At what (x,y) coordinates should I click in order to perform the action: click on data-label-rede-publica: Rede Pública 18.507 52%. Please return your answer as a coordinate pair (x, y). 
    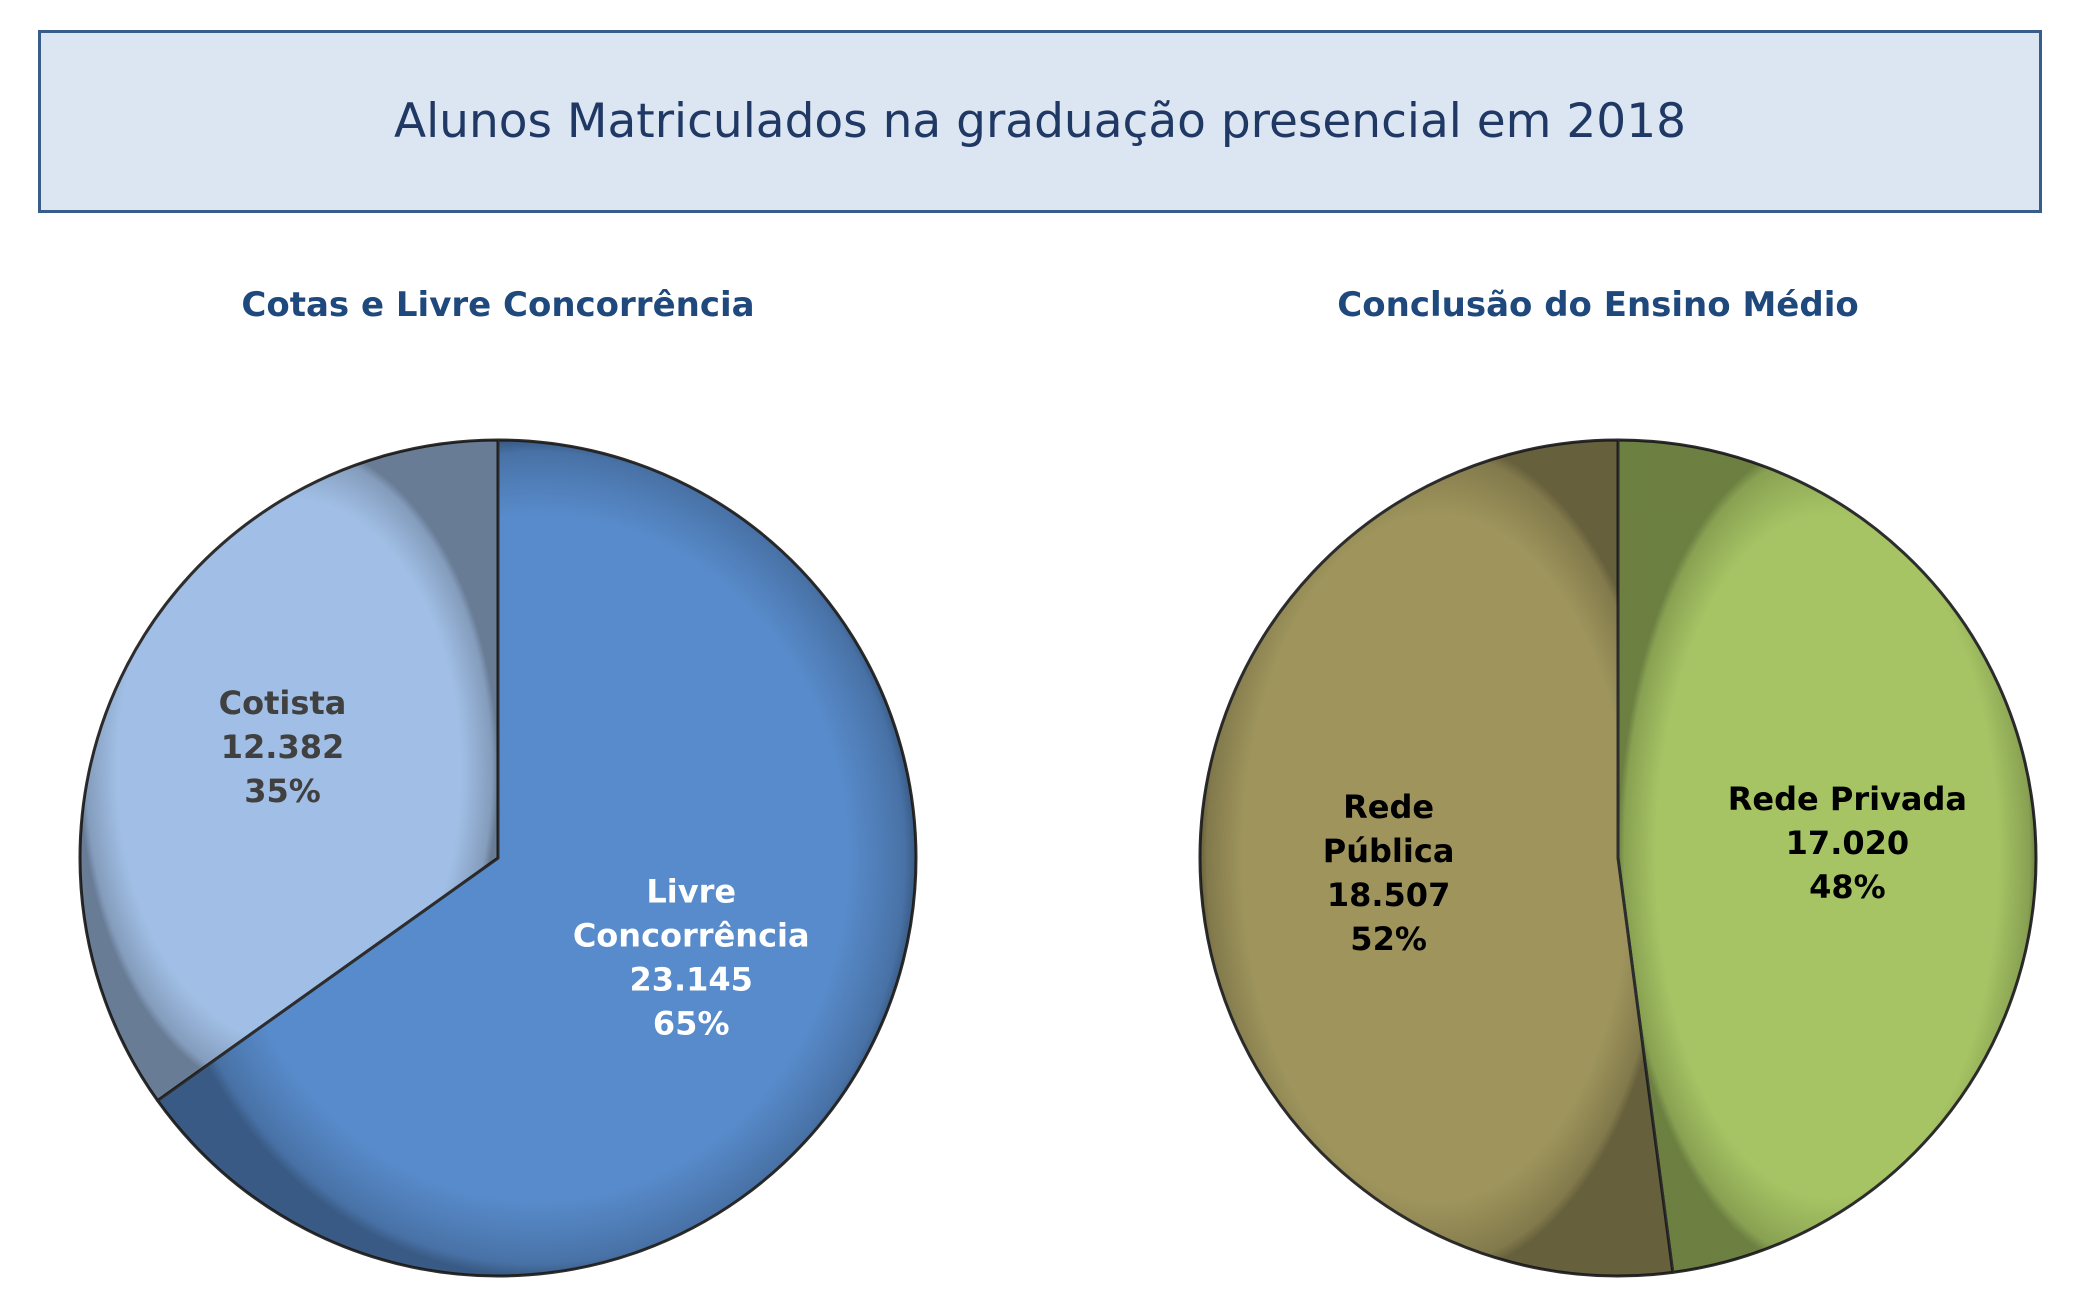
    Looking at the image, I should click on (1389, 873).